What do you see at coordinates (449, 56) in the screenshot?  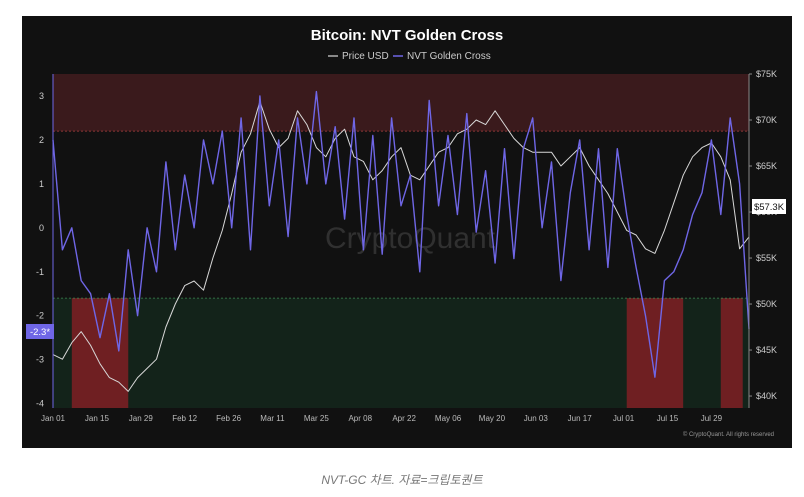 I see `legend-nvt-label: NVT Golden Cross` at bounding box center [449, 56].